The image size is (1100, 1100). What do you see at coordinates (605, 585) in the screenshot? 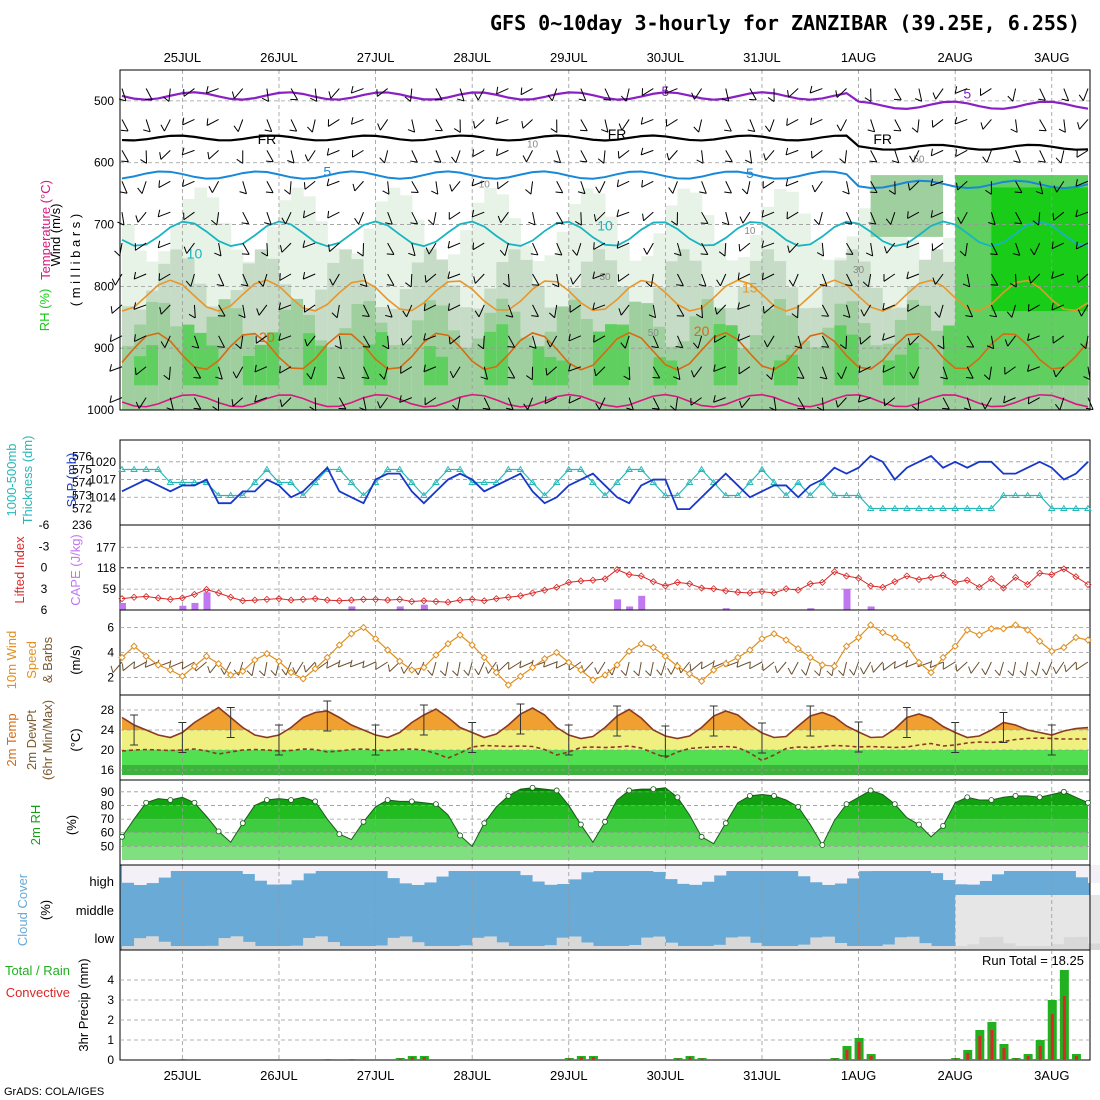
I see `li-line` at bounding box center [605, 585].